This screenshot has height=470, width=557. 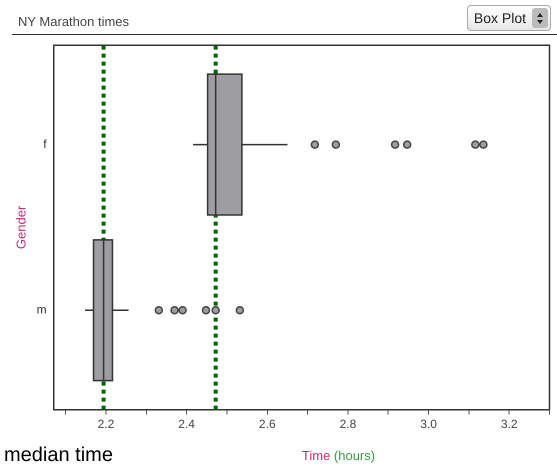 What do you see at coordinates (20, 227) in the screenshot?
I see `y-axis-title: Gender` at bounding box center [20, 227].